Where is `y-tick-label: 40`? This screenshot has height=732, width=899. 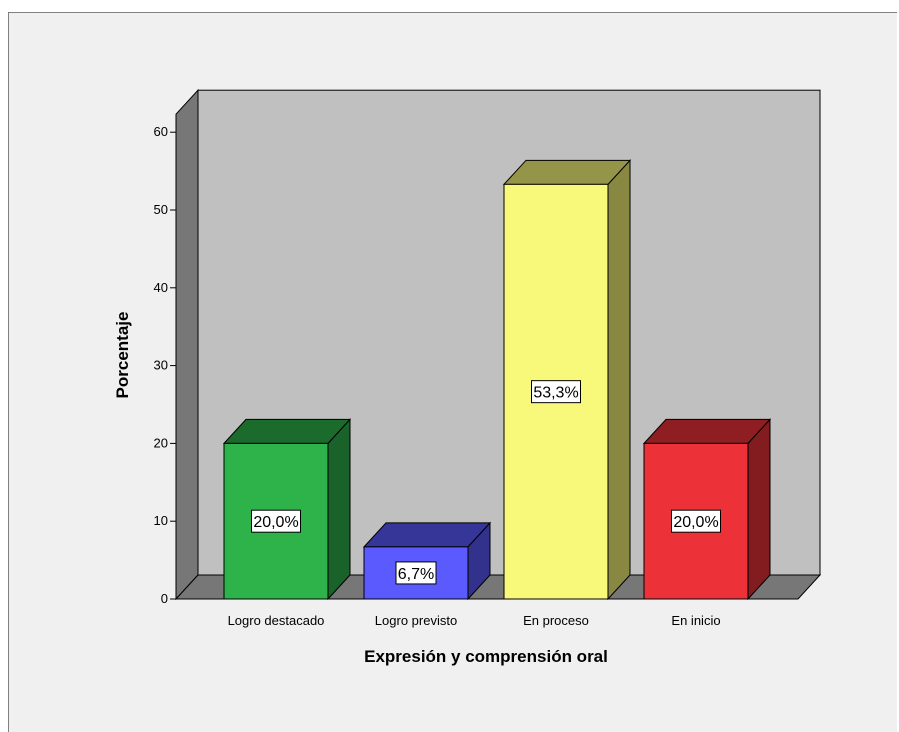 y-tick-label: 40 is located at coordinates (161, 287).